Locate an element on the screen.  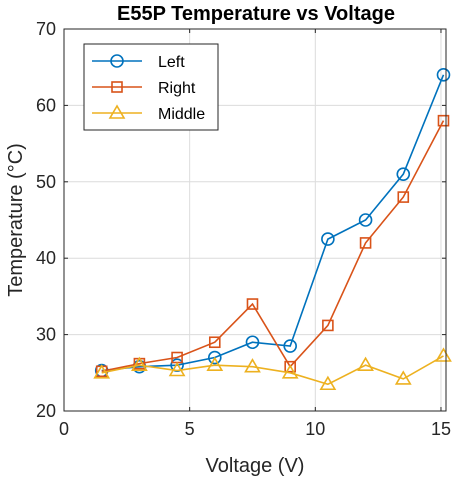
legend-left-label: Left is located at coordinates (171, 62).